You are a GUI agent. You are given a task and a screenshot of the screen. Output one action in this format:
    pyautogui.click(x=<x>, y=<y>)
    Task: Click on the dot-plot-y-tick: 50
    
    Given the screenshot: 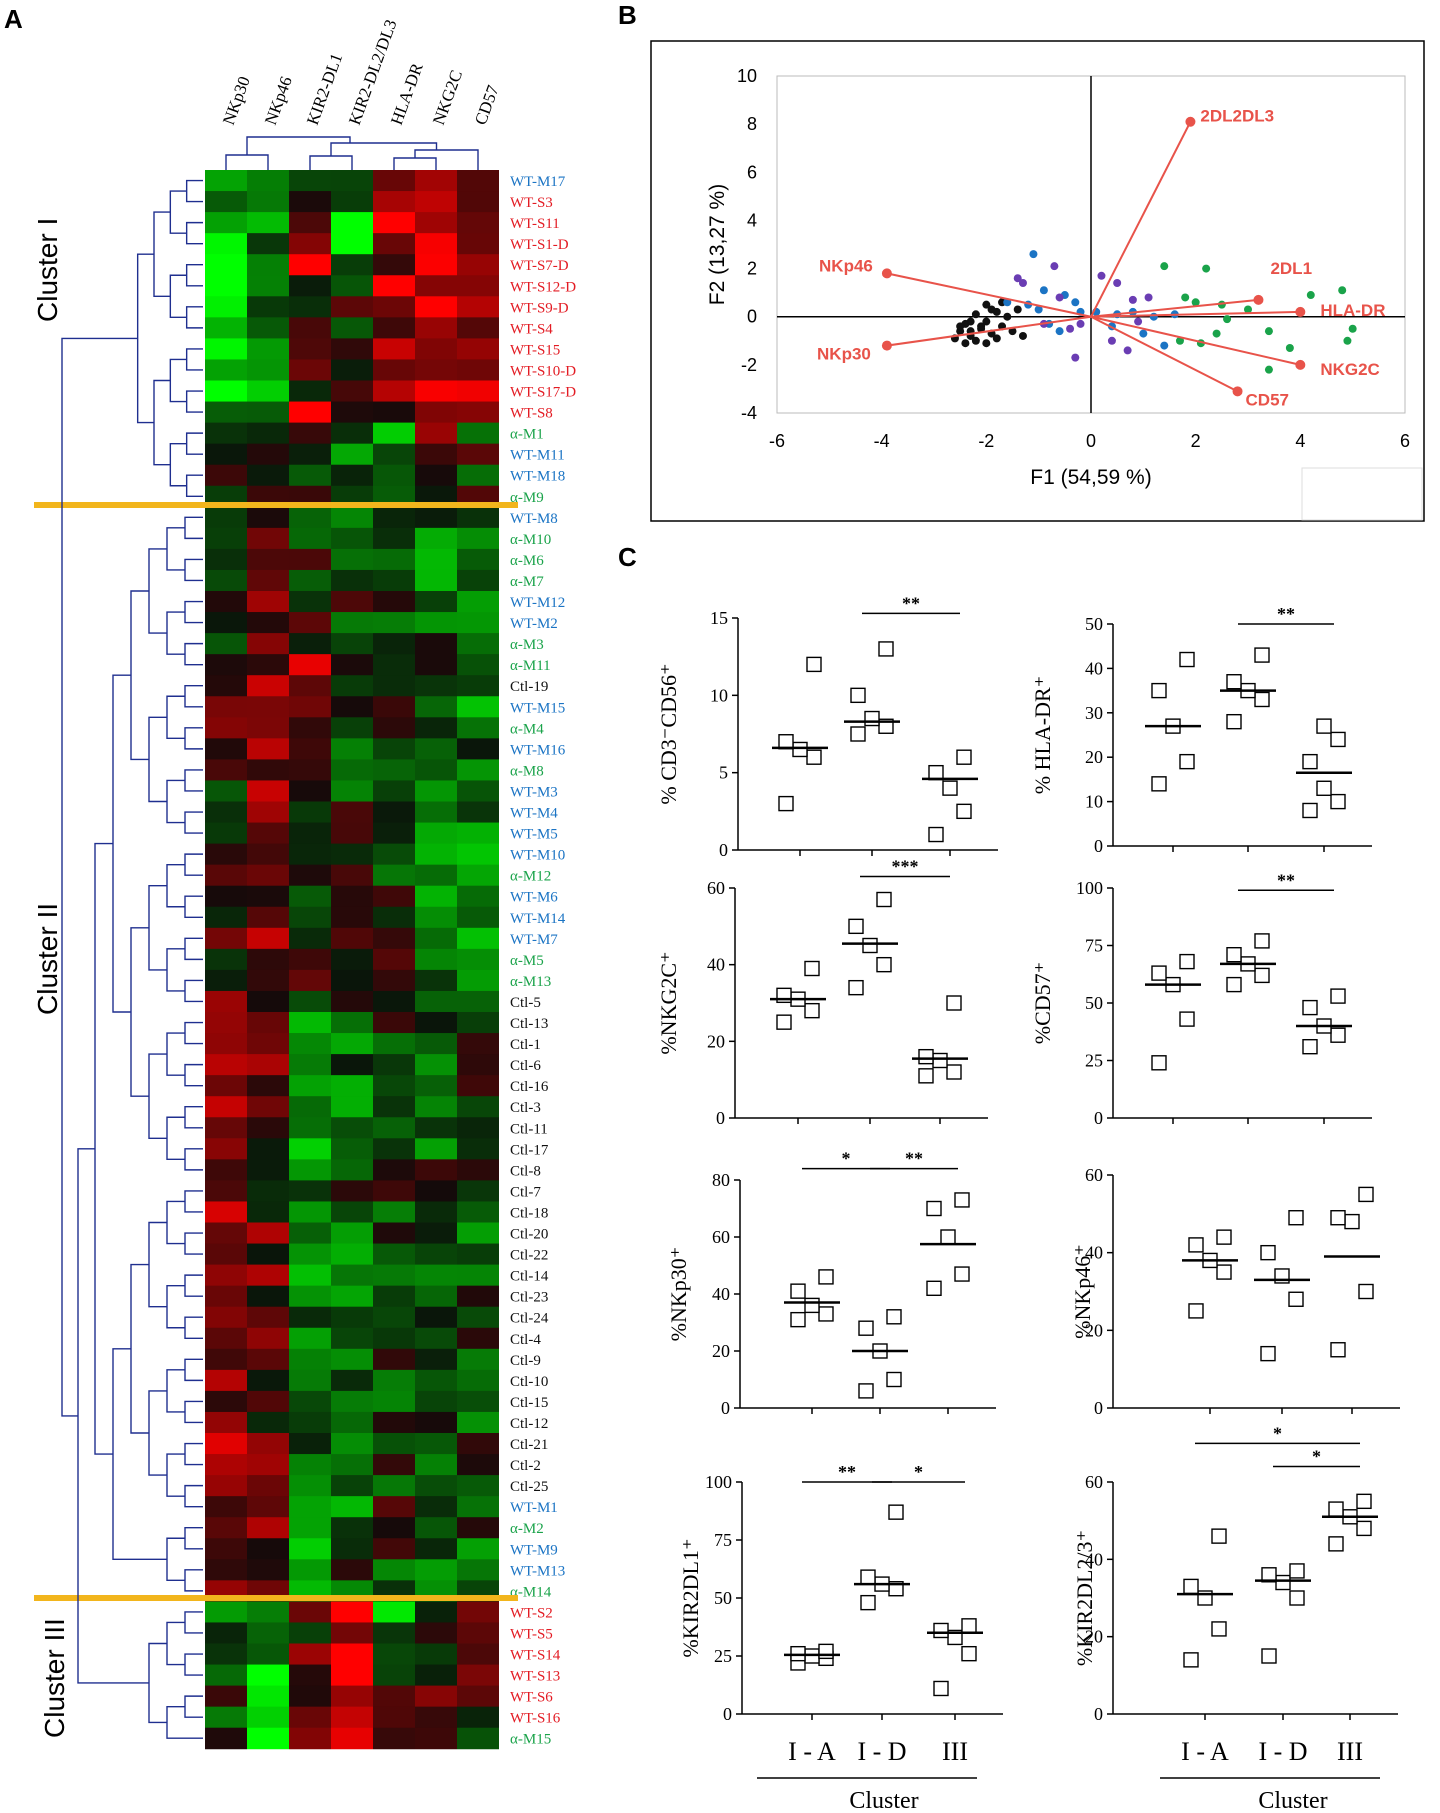 What is the action you would take?
    pyautogui.click(x=723, y=1598)
    